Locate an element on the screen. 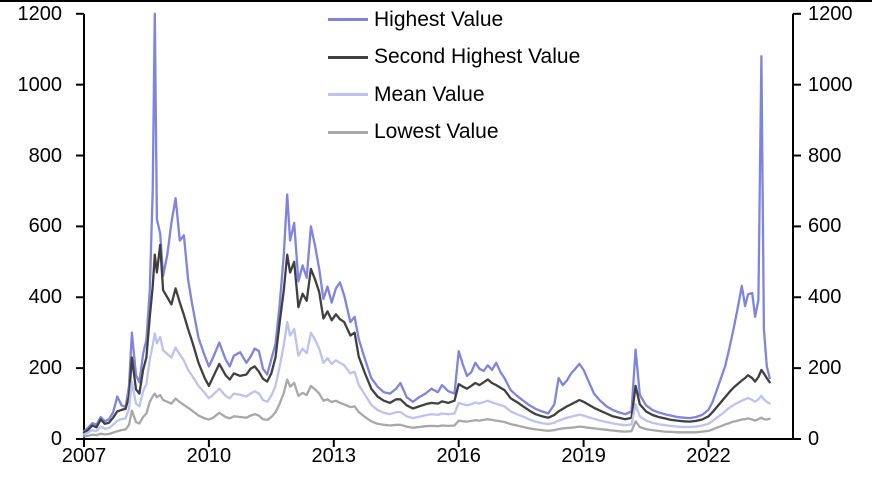  y-axis-tick-label-right: 400 is located at coordinates (825, 297).